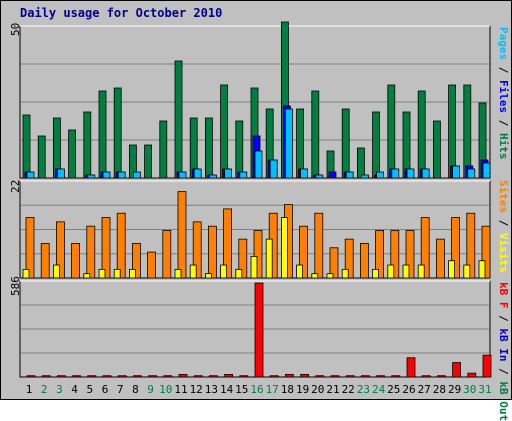 Image resolution: width=512 pixels, height=421 pixels. What do you see at coordinates (74, 389) in the screenshot?
I see `x-tick-label-4: 4` at bounding box center [74, 389].